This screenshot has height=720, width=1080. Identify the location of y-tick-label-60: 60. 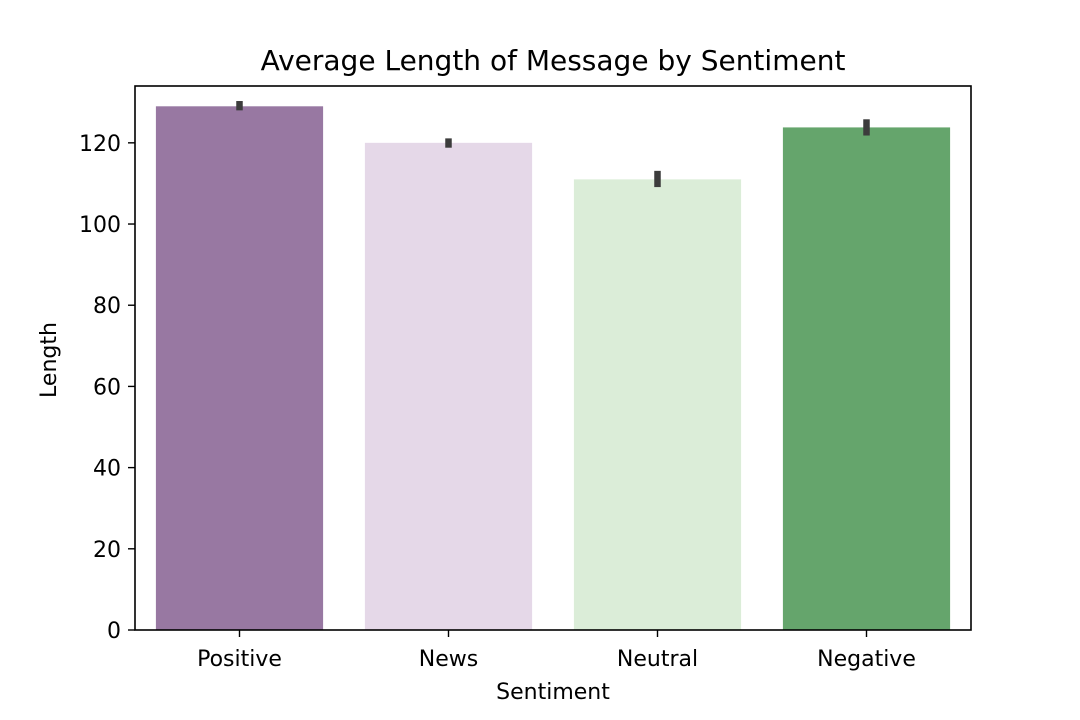
(107, 387).